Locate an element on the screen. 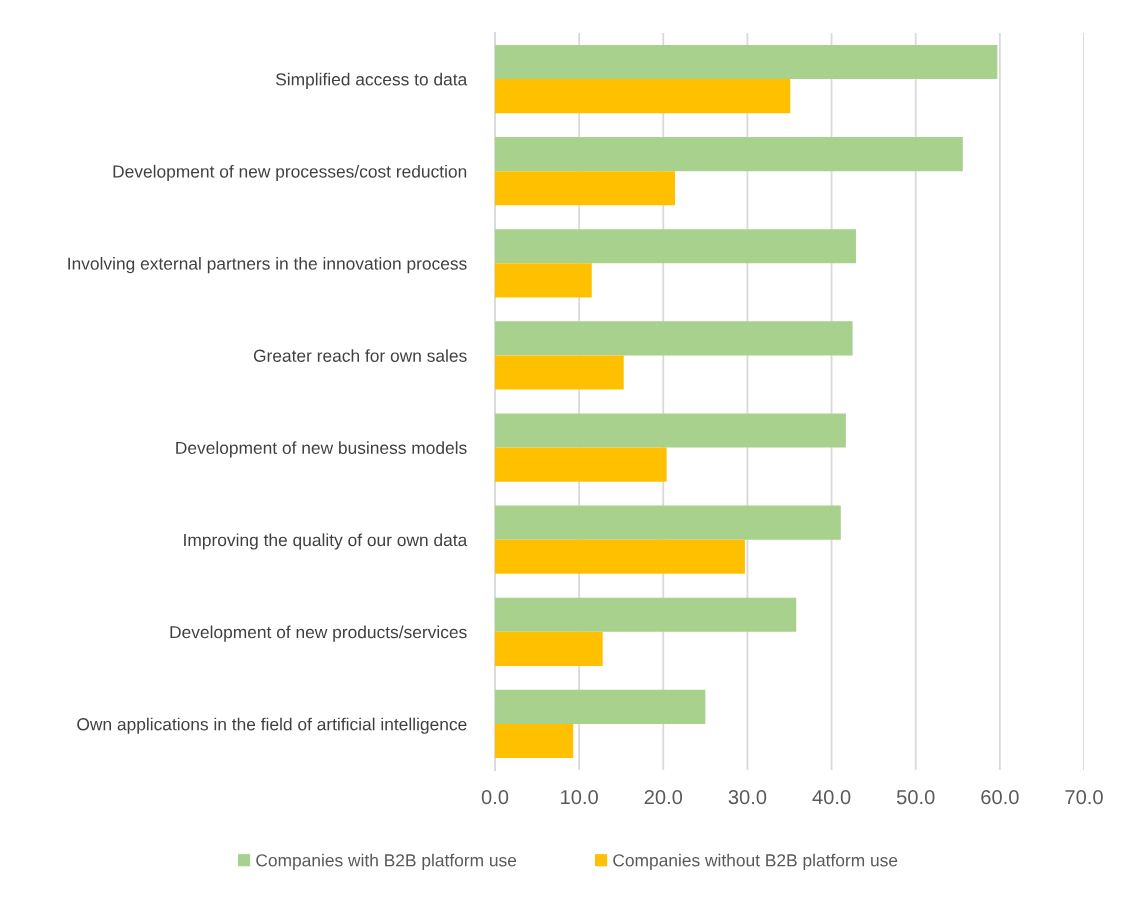 The height and width of the screenshot is (899, 1136). x-tick-label: 50.0 is located at coordinates (915, 797).